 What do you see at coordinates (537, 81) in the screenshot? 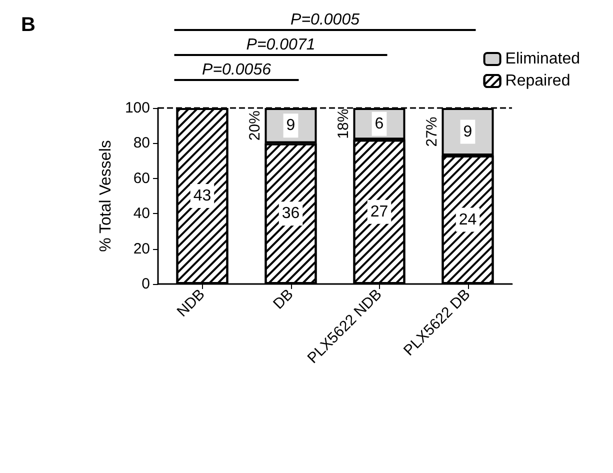
I see `legend-label: Repaired` at bounding box center [537, 81].